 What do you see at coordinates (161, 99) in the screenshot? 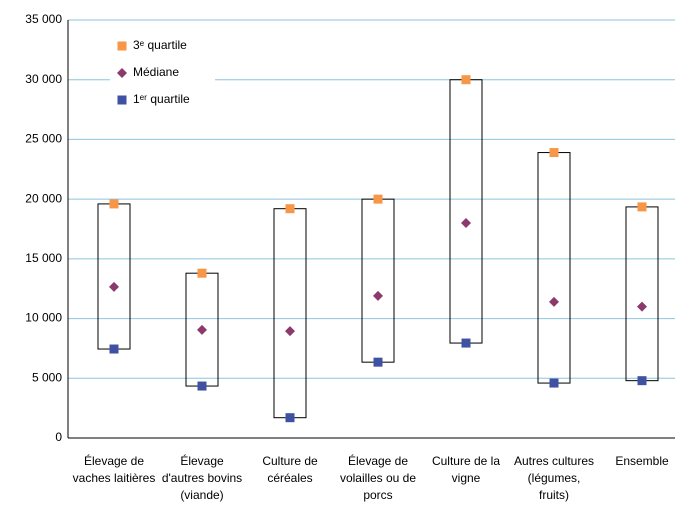
I see `legend-label: 1ᵉʳ quartile` at bounding box center [161, 99].